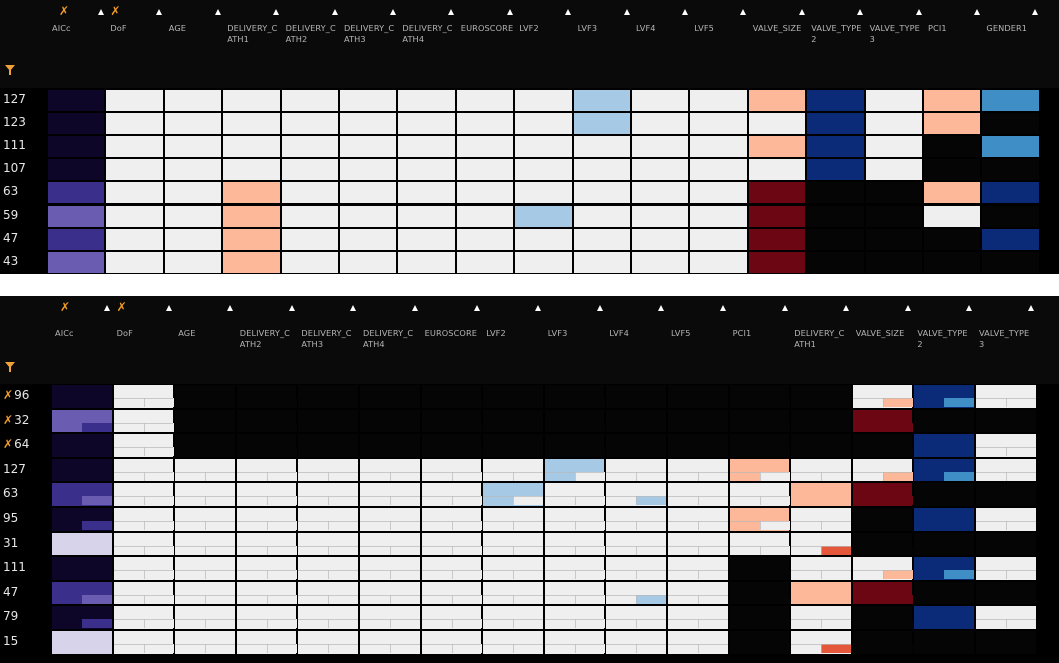 The image size is (1059, 663). I want to click on column-header-pci1: PCI1, so click(937, 28).